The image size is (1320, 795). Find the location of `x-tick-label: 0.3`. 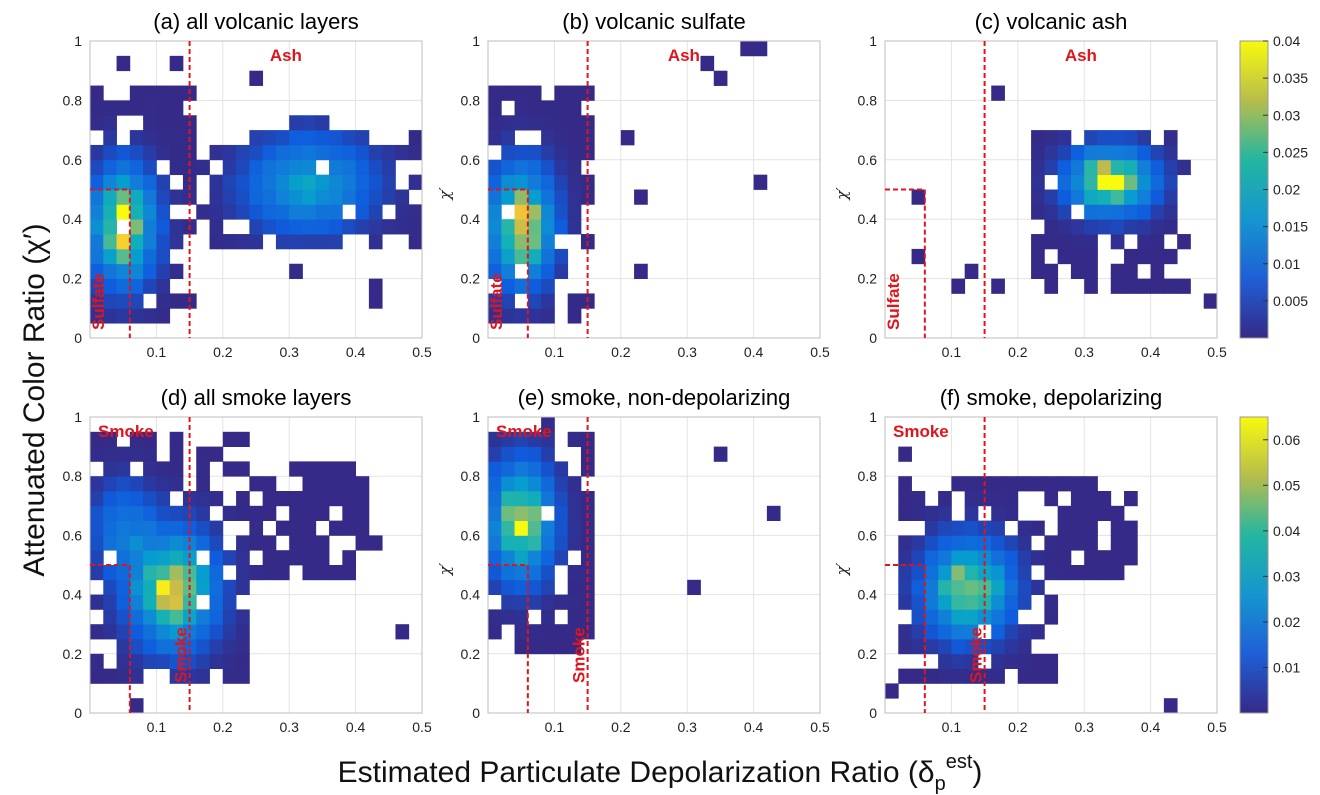

x-tick-label: 0.3 is located at coordinates (687, 352).